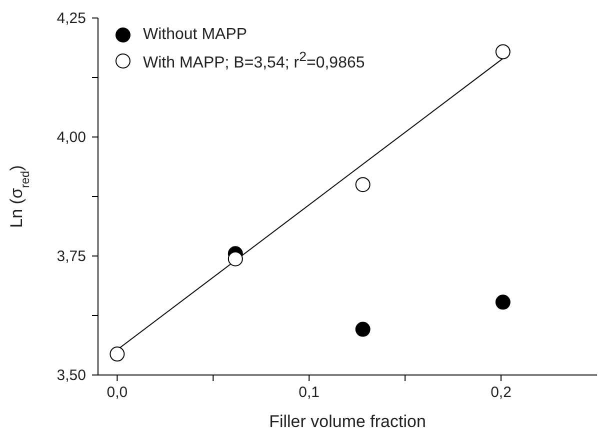  What do you see at coordinates (71, 137) in the screenshot?
I see `y-tick-label: 4,00` at bounding box center [71, 137].